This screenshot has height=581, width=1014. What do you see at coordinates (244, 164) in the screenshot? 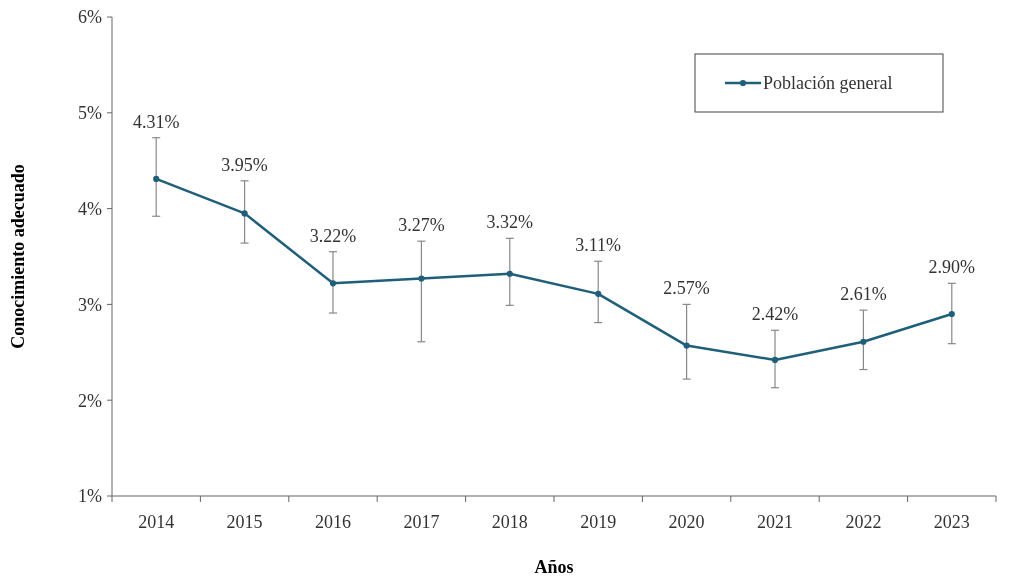
I see `data-label: 3.95%` at bounding box center [244, 164].